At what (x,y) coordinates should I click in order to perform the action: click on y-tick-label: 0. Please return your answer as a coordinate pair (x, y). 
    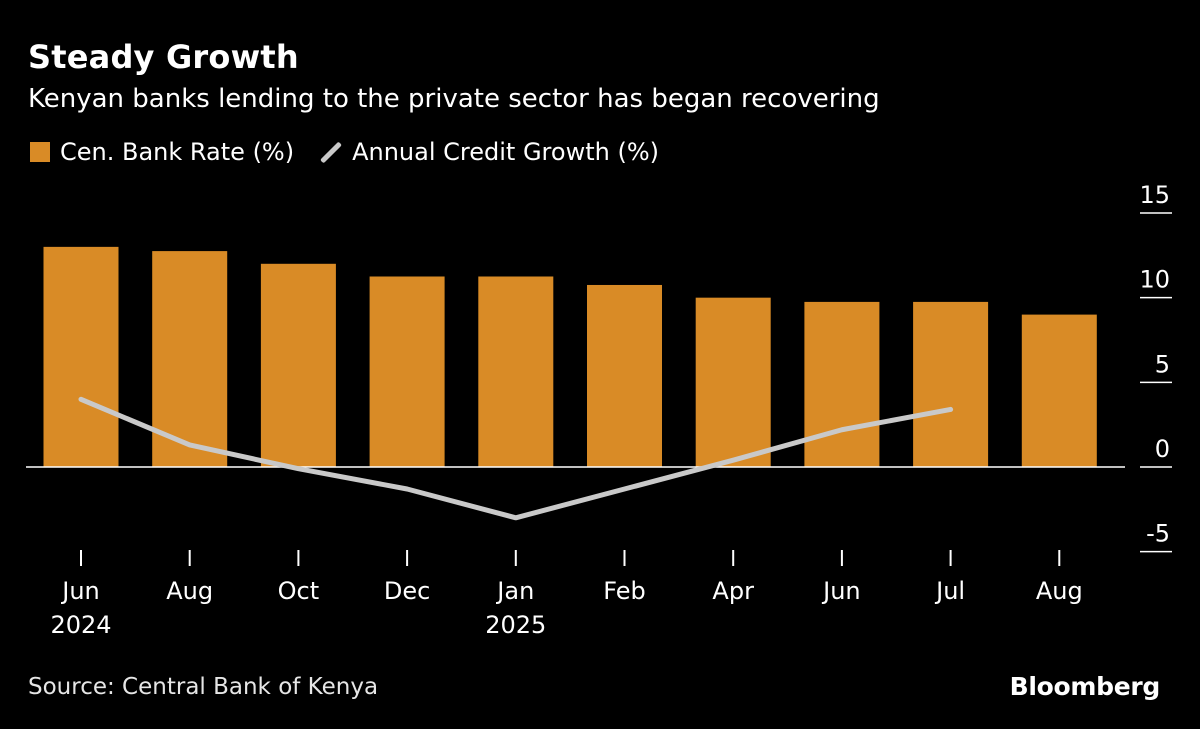
    Looking at the image, I should click on (1162, 449).